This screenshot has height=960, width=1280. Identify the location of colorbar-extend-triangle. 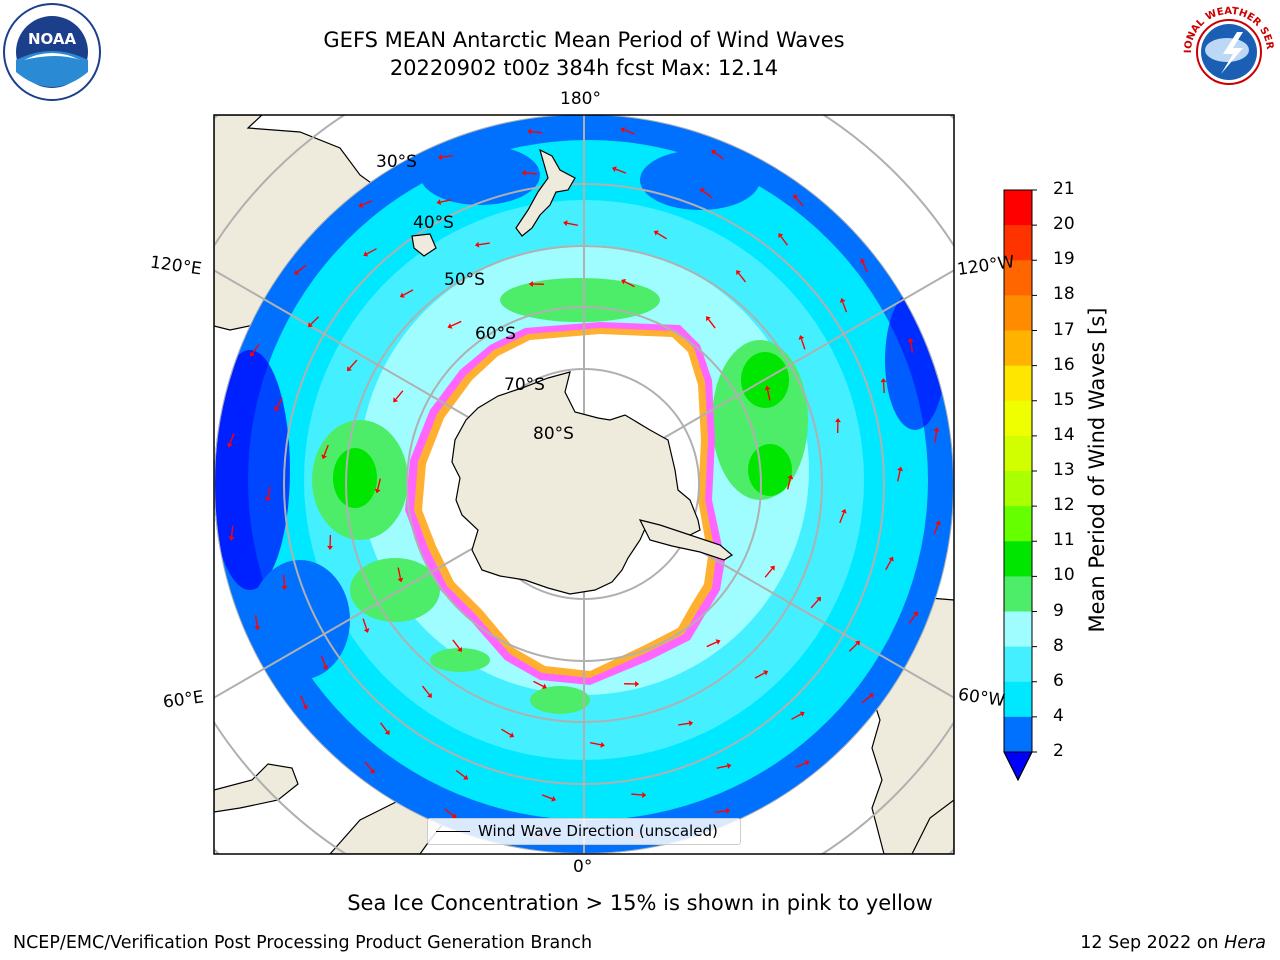
(1018, 766).